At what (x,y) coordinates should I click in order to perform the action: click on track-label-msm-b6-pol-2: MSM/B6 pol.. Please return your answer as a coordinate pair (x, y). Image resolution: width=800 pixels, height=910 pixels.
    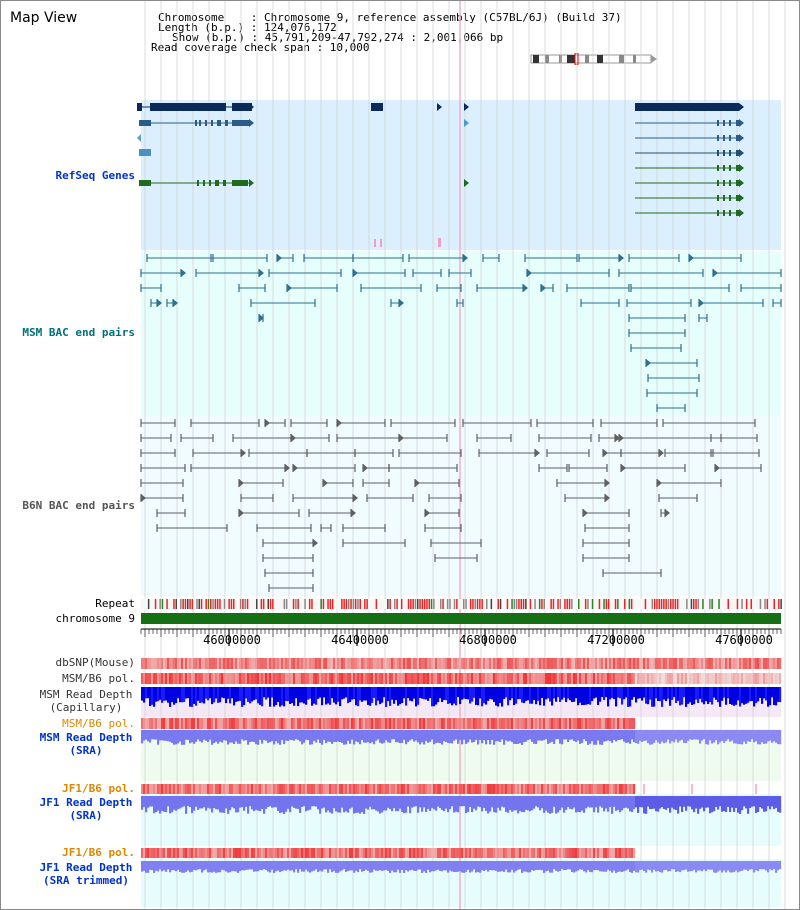
    Looking at the image, I should click on (98, 723).